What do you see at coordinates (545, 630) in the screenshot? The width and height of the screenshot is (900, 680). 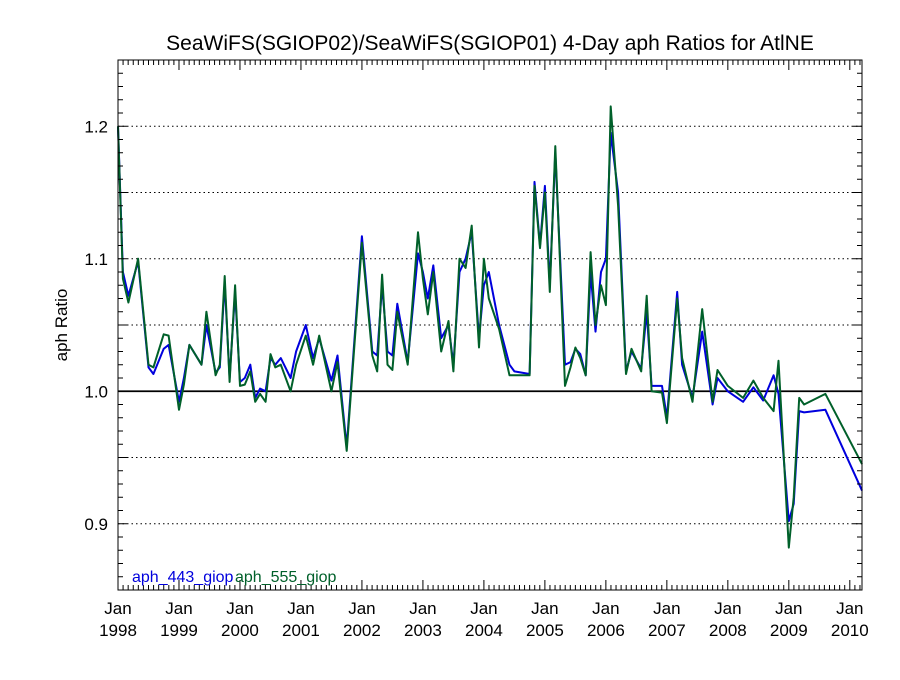 I see `x-tick-label-year: 2005` at bounding box center [545, 630].